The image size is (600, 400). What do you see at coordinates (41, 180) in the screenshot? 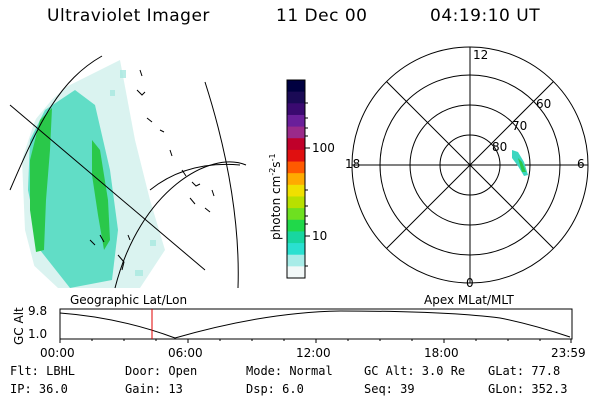
I see `aurora-bright-arc` at bounding box center [41, 180].